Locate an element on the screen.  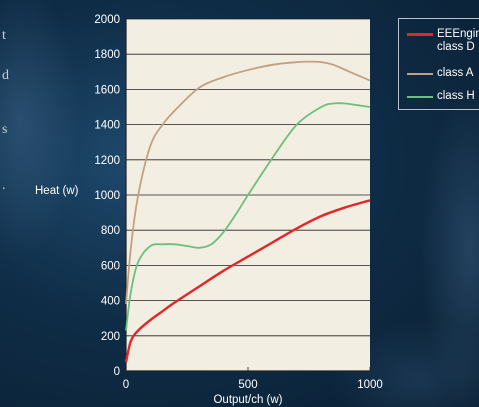
cropped-side-text: t d s . is located at coordinates (20, 203).